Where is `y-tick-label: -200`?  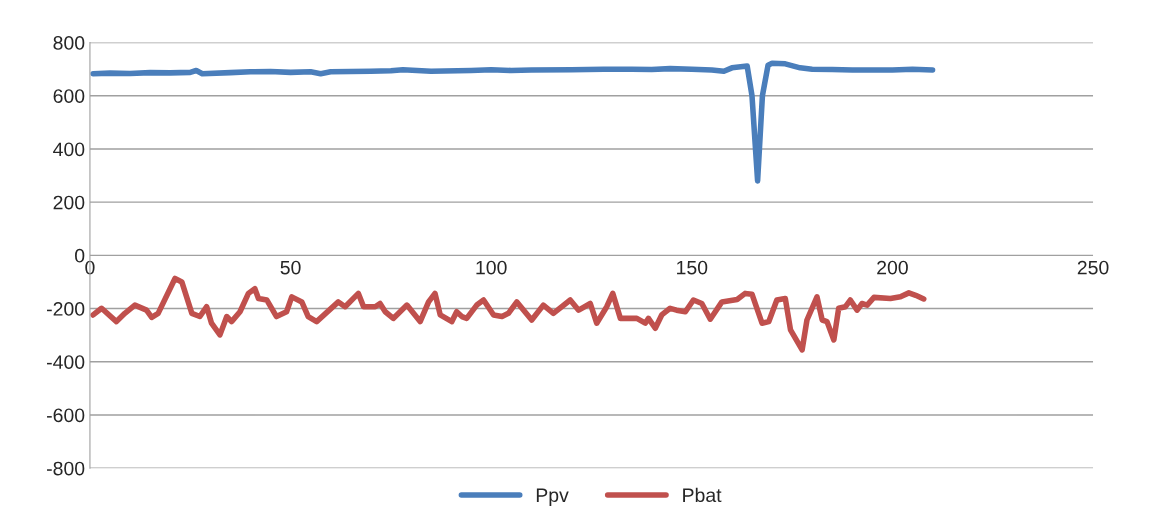
y-tick-label: -200 is located at coordinates (66, 309).